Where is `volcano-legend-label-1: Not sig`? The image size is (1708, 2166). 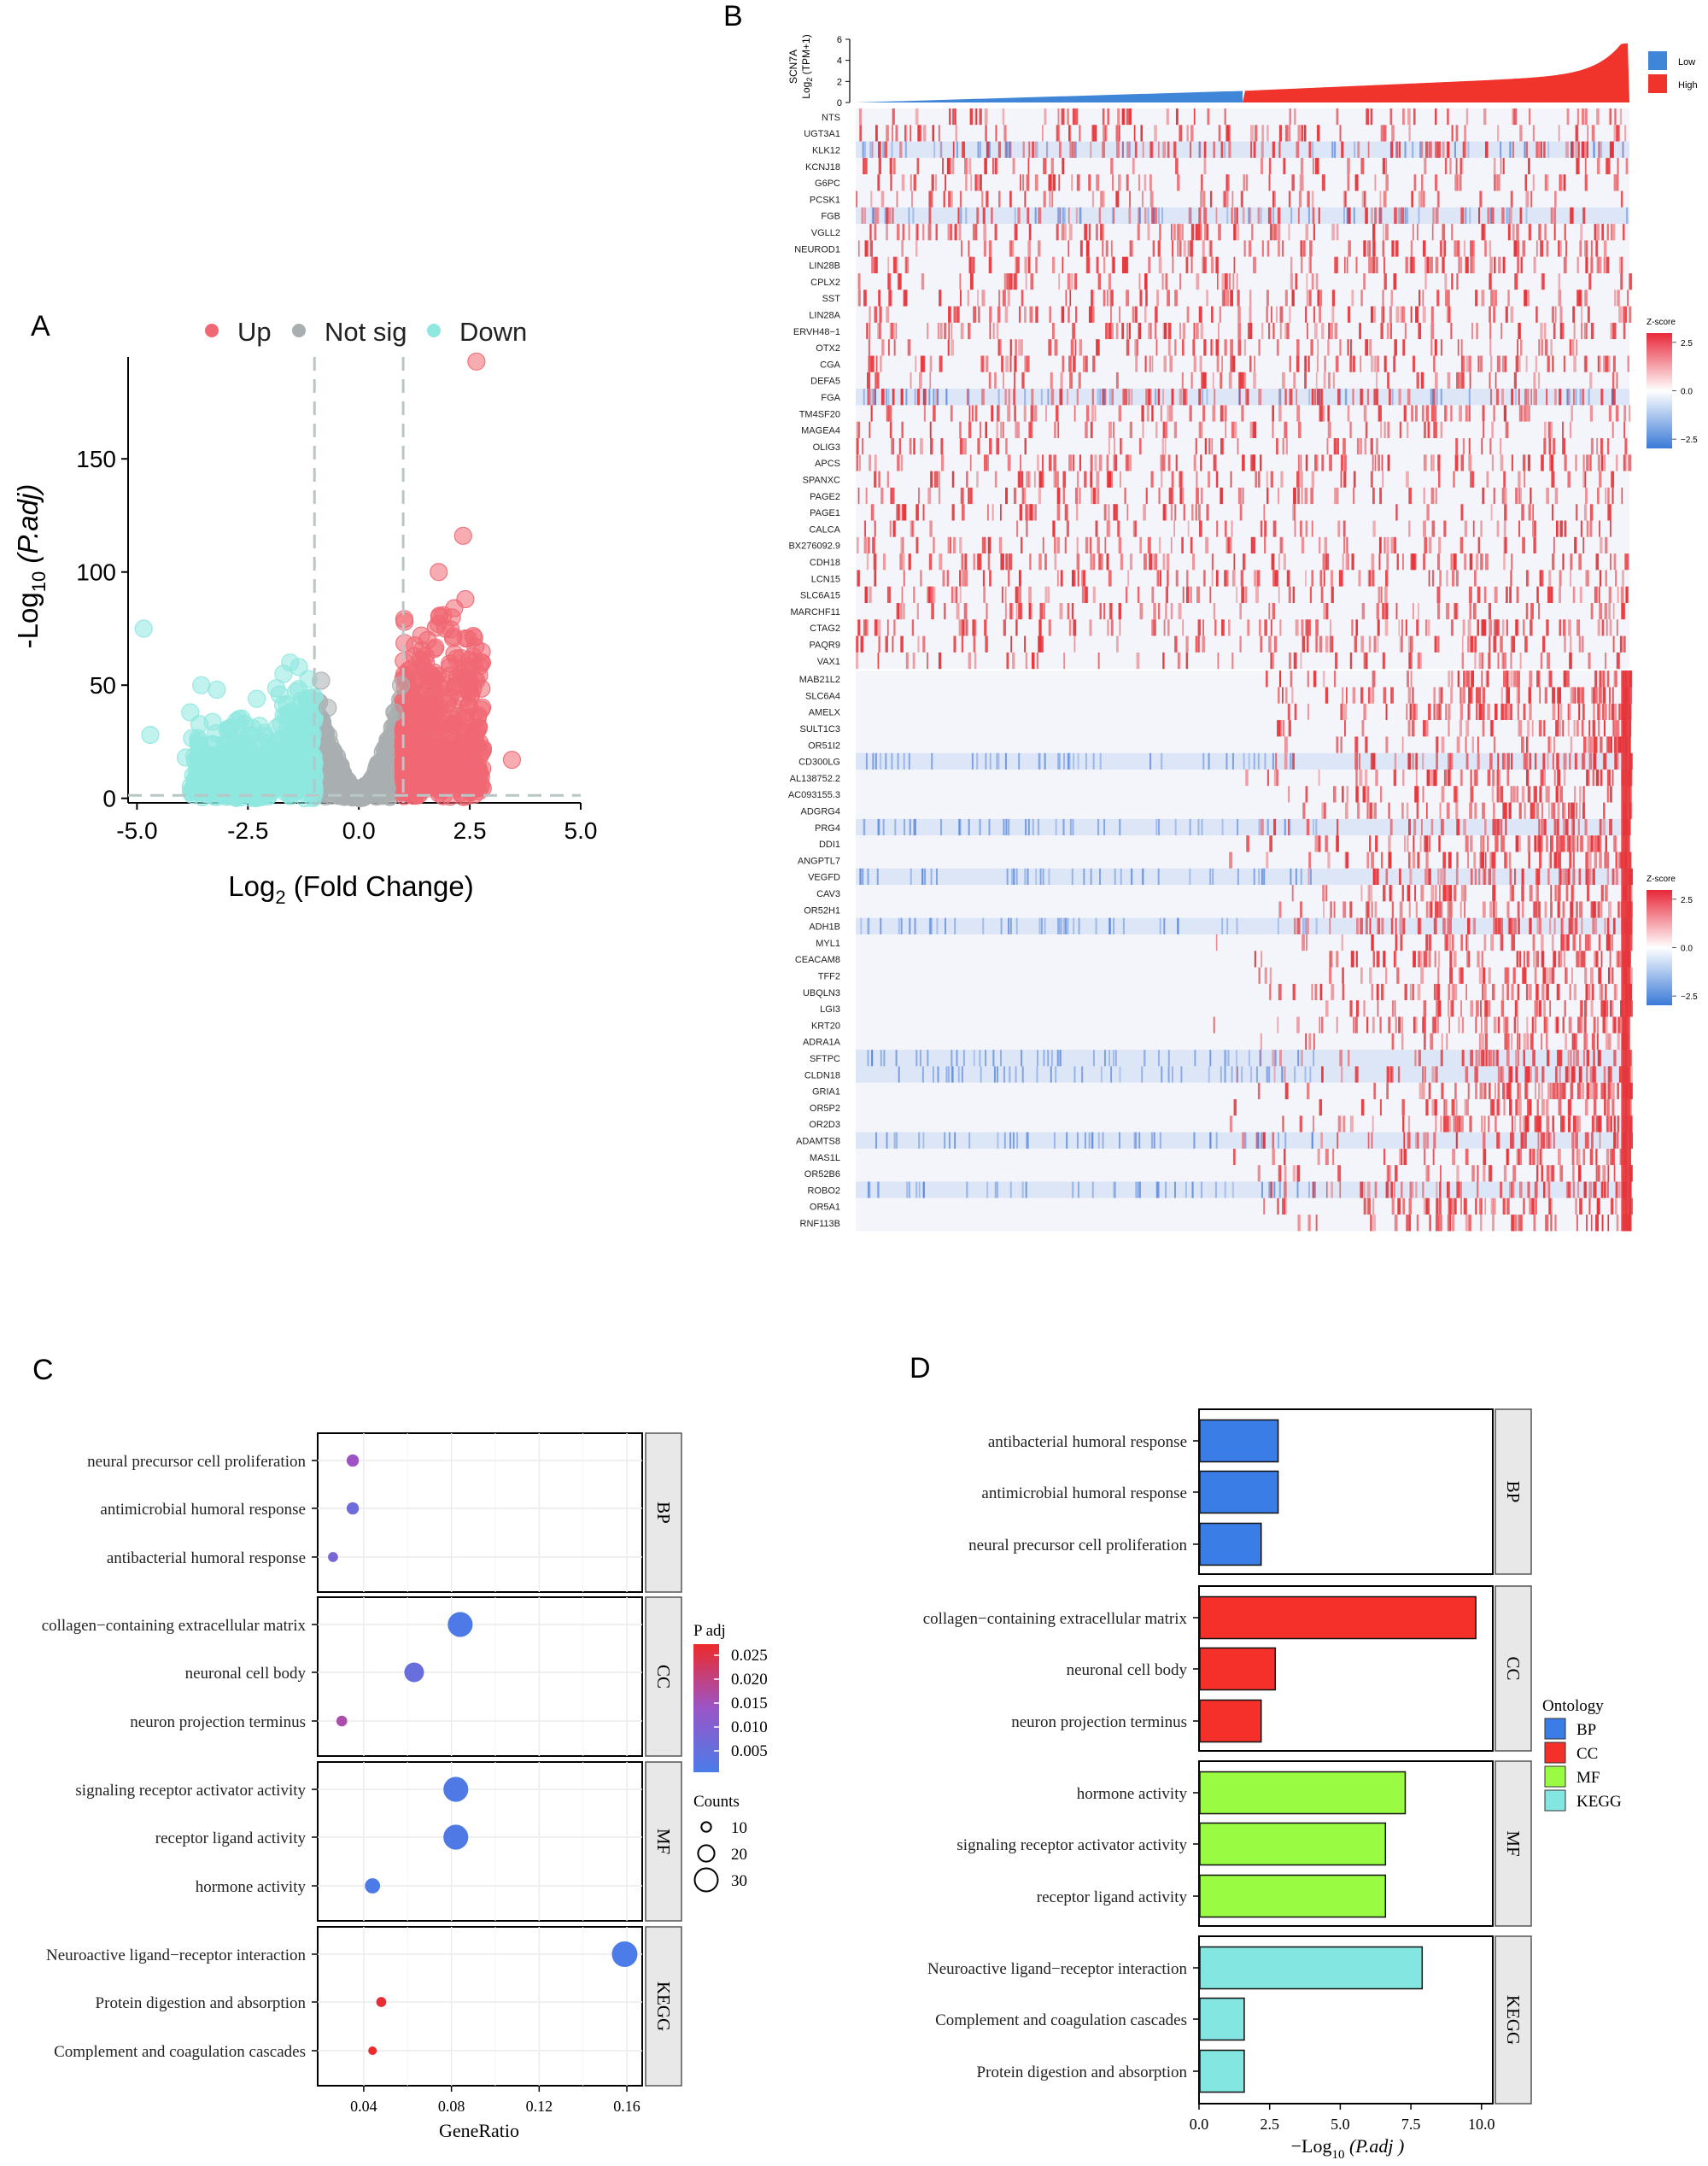
volcano-legend-label-1: Not sig is located at coordinates (366, 332).